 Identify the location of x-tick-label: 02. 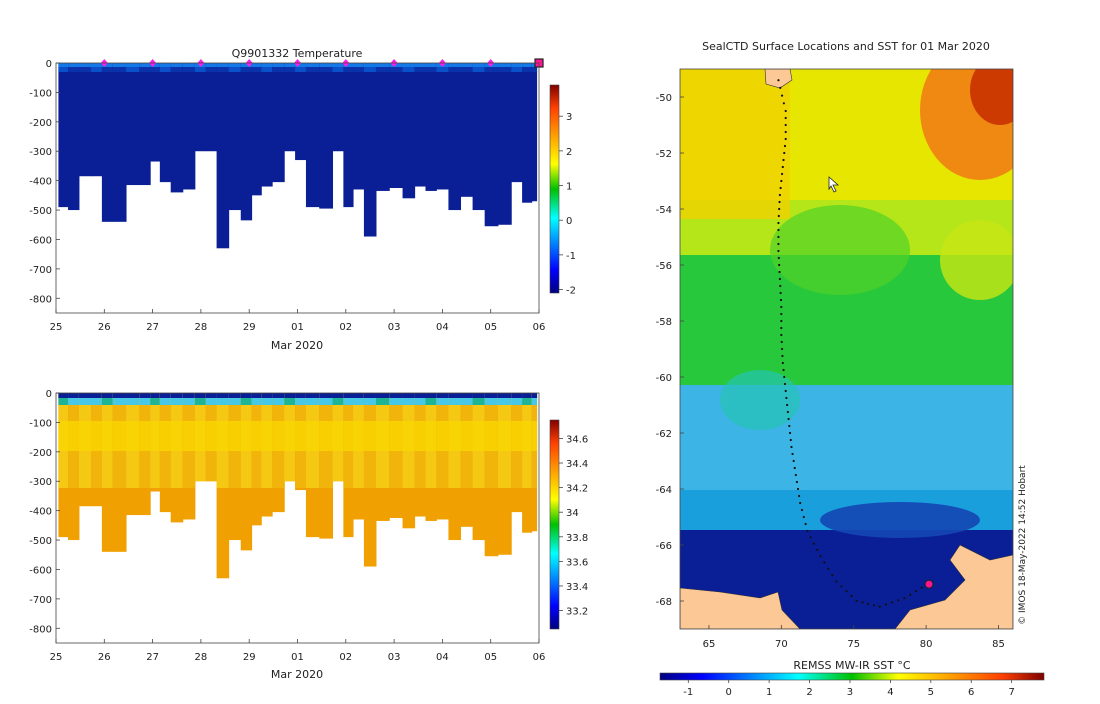
(345, 657).